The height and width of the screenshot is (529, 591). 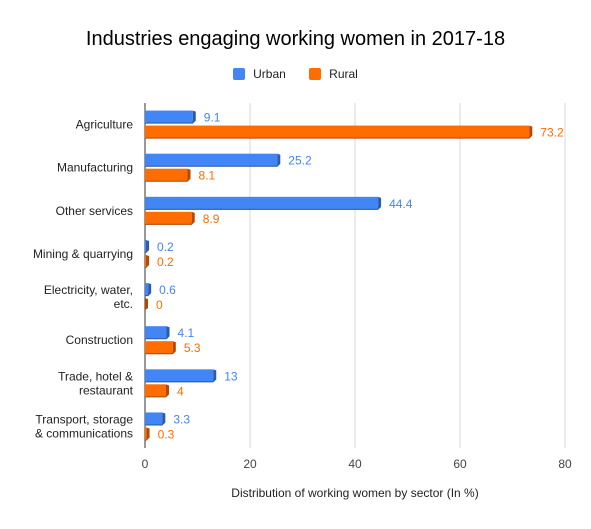 I want to click on category-label: Transport, storage & communications, so click(x=84, y=426).